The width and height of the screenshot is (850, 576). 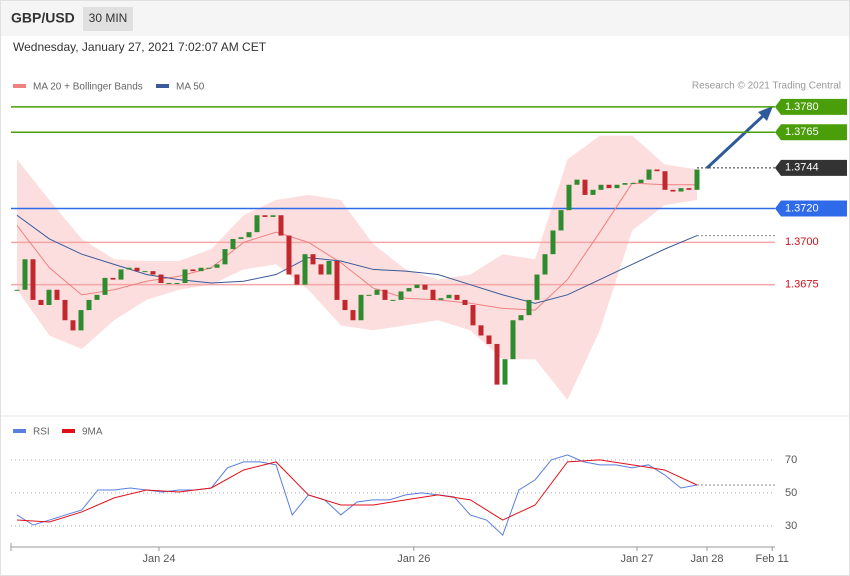 I want to click on legend-label: MA 50, so click(x=190, y=87).